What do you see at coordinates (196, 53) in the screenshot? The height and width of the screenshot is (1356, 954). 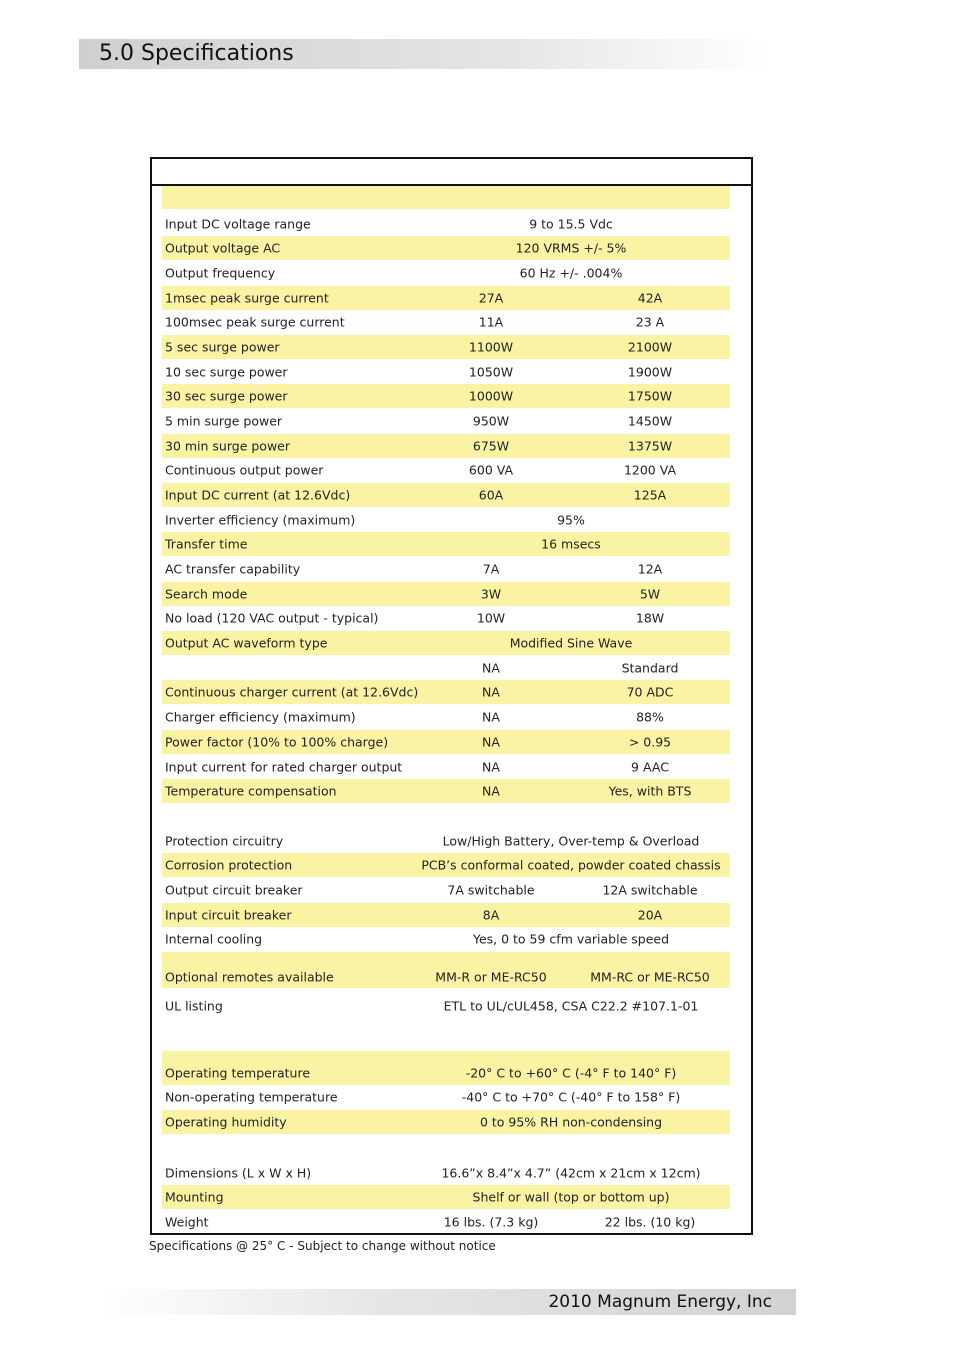 I see `page-title: 5.0 Specifications` at bounding box center [196, 53].